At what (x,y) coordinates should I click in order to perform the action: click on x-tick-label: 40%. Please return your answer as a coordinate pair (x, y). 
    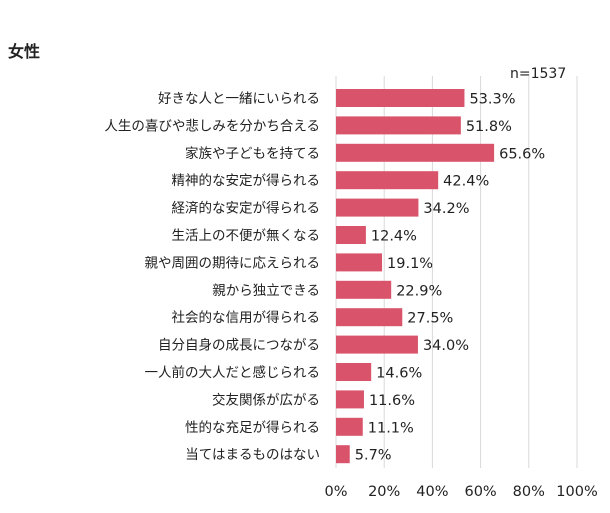
    Looking at the image, I should click on (432, 492).